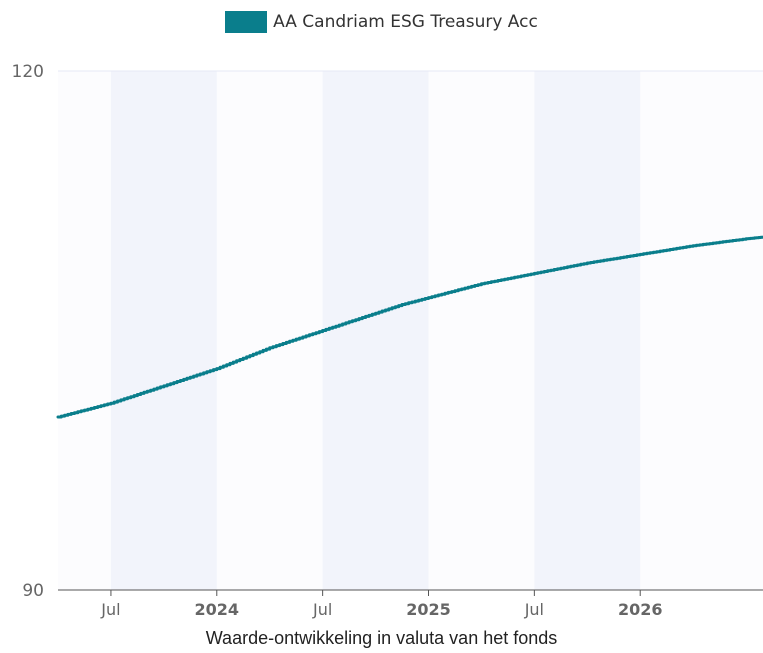 This screenshot has width=763, height=653. I want to click on x-tick-label: 2024, so click(217, 609).